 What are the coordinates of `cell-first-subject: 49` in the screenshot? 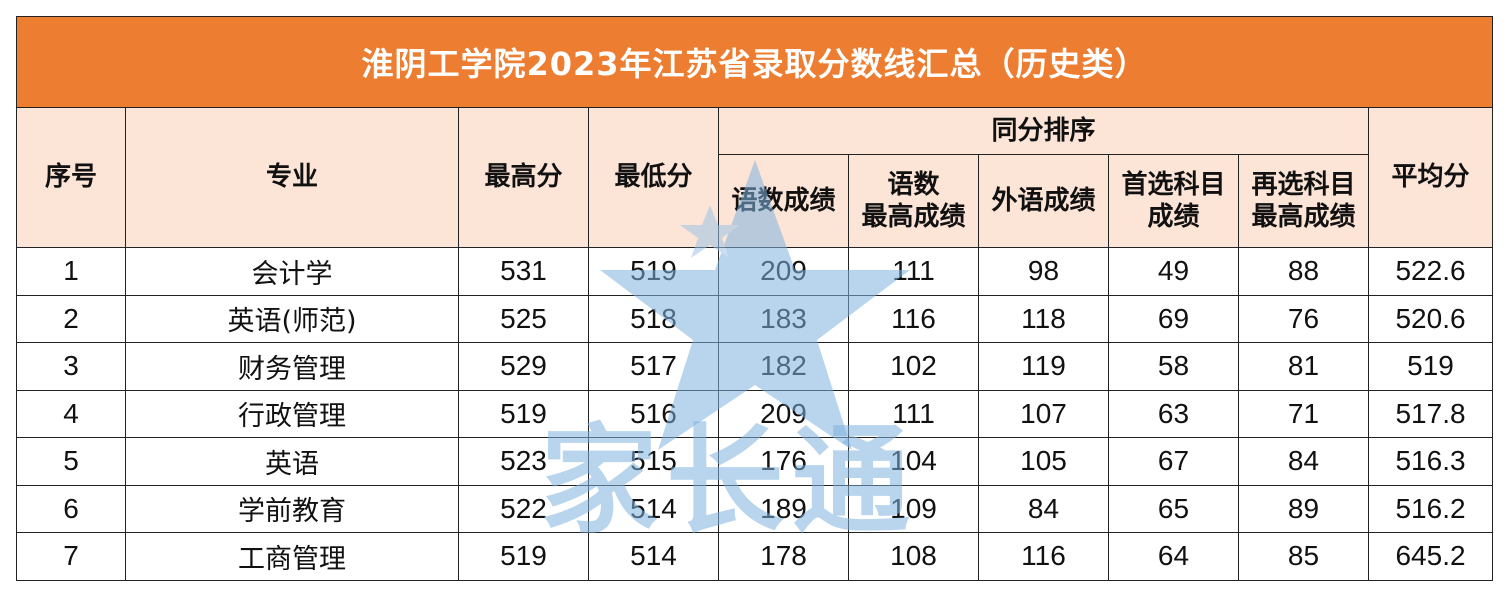 It's located at (1173, 271).